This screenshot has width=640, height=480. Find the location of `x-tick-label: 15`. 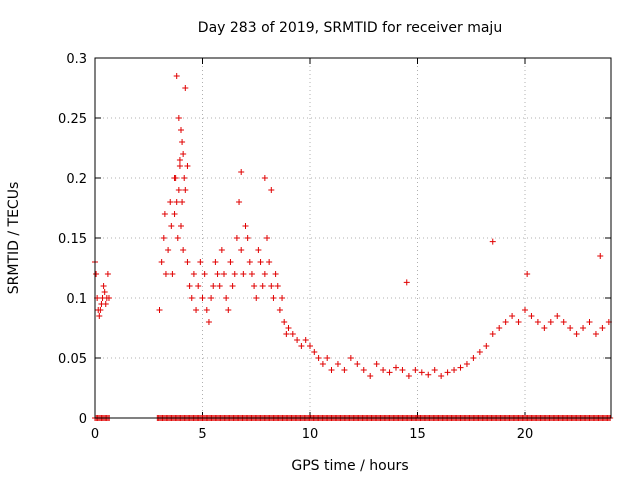

x-tick-label: 15 is located at coordinates (417, 434).